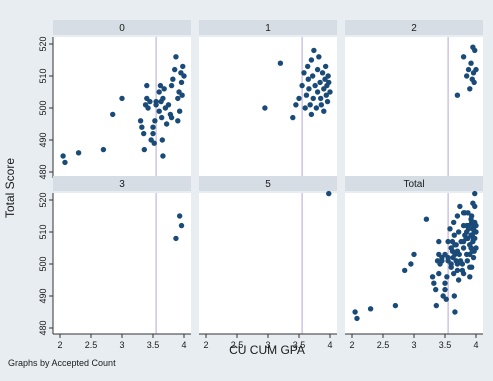 The height and width of the screenshot is (381, 493). I want to click on panel-4: 5 2 2.5 3 3.5 4, so click(268, 263).